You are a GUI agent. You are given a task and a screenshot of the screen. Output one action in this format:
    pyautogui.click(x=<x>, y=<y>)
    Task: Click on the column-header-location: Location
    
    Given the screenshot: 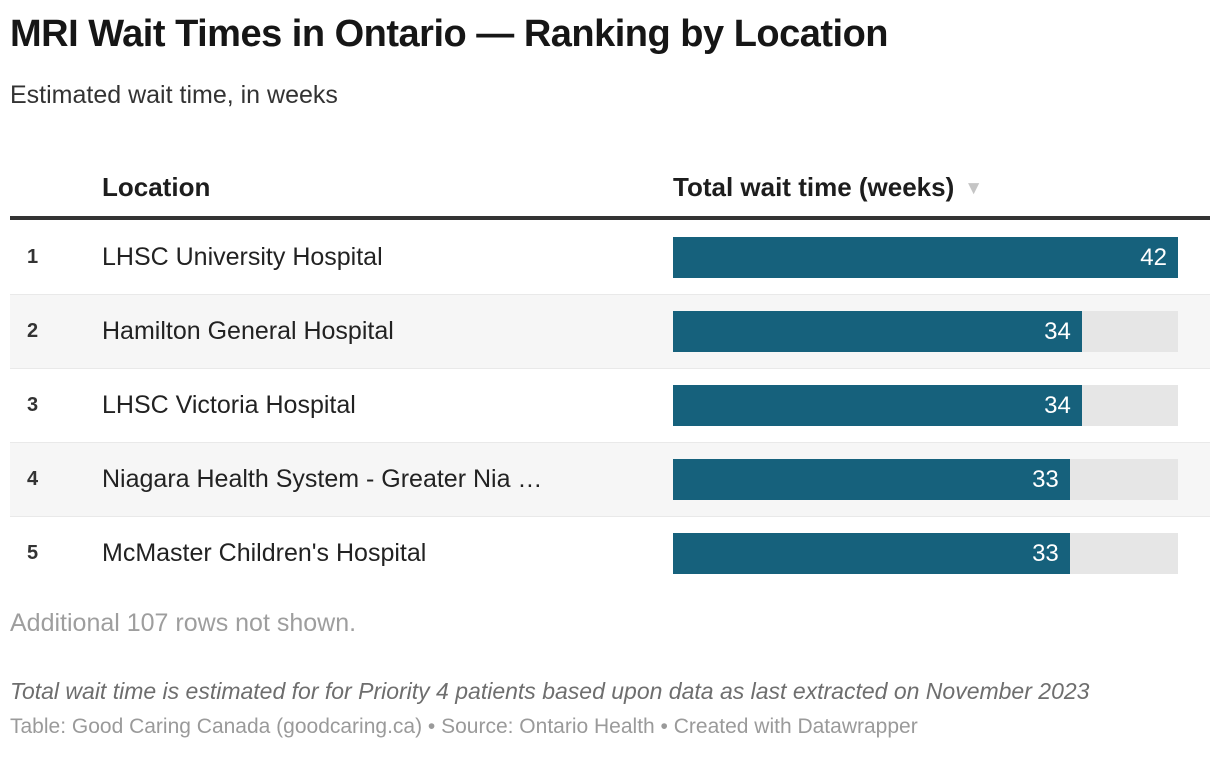 What is the action you would take?
    pyautogui.click(x=387, y=187)
    